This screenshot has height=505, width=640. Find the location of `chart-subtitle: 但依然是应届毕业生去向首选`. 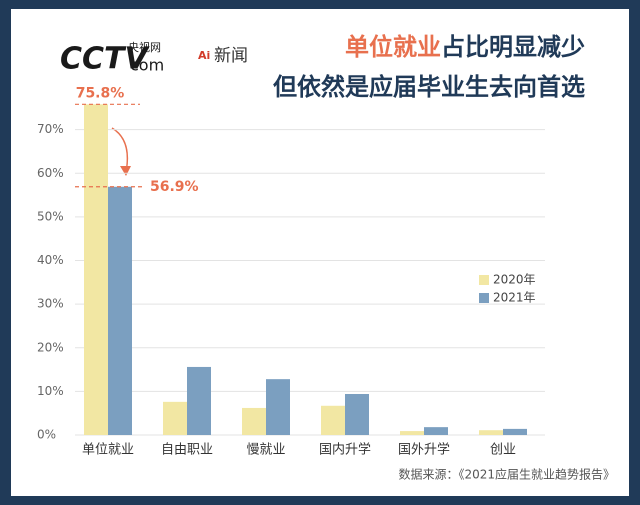

chart-subtitle: 但依然是应届毕业生去向首选 is located at coordinates (429, 87).